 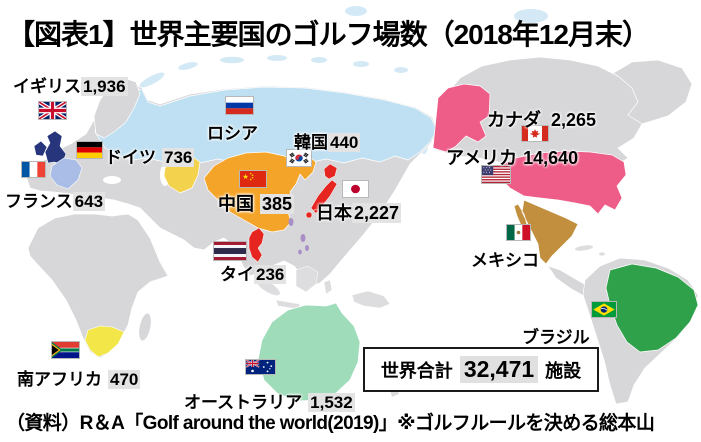 I want to click on world-total-unit: 施設, so click(x=563, y=370).